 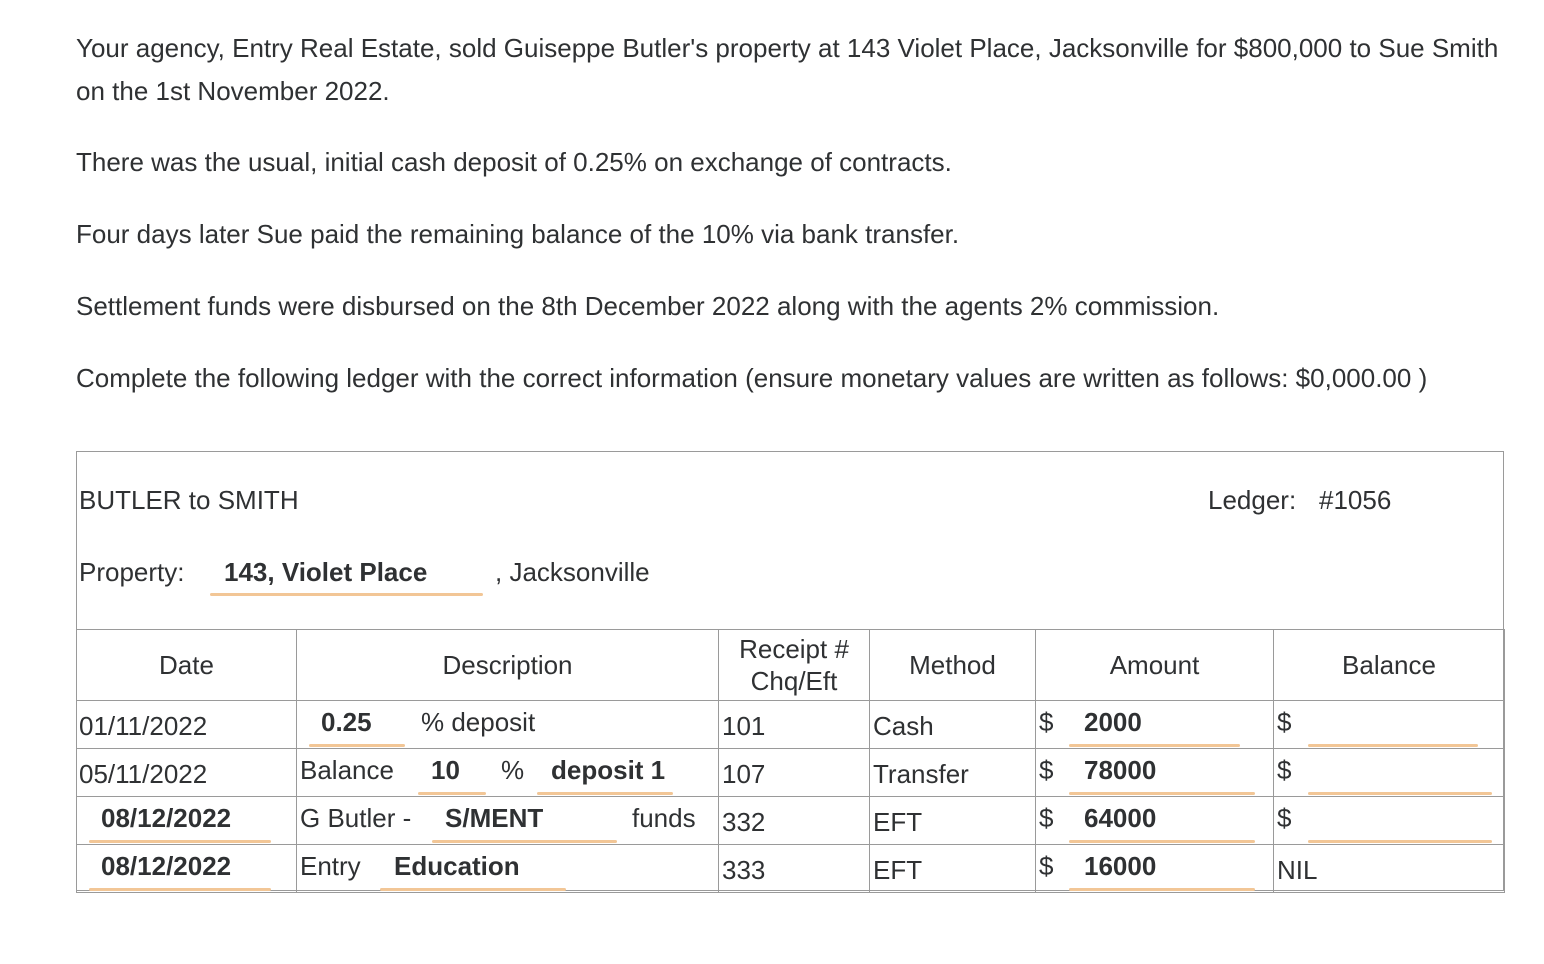 I want to click on amount-input: 2000, so click(x=1113, y=722).